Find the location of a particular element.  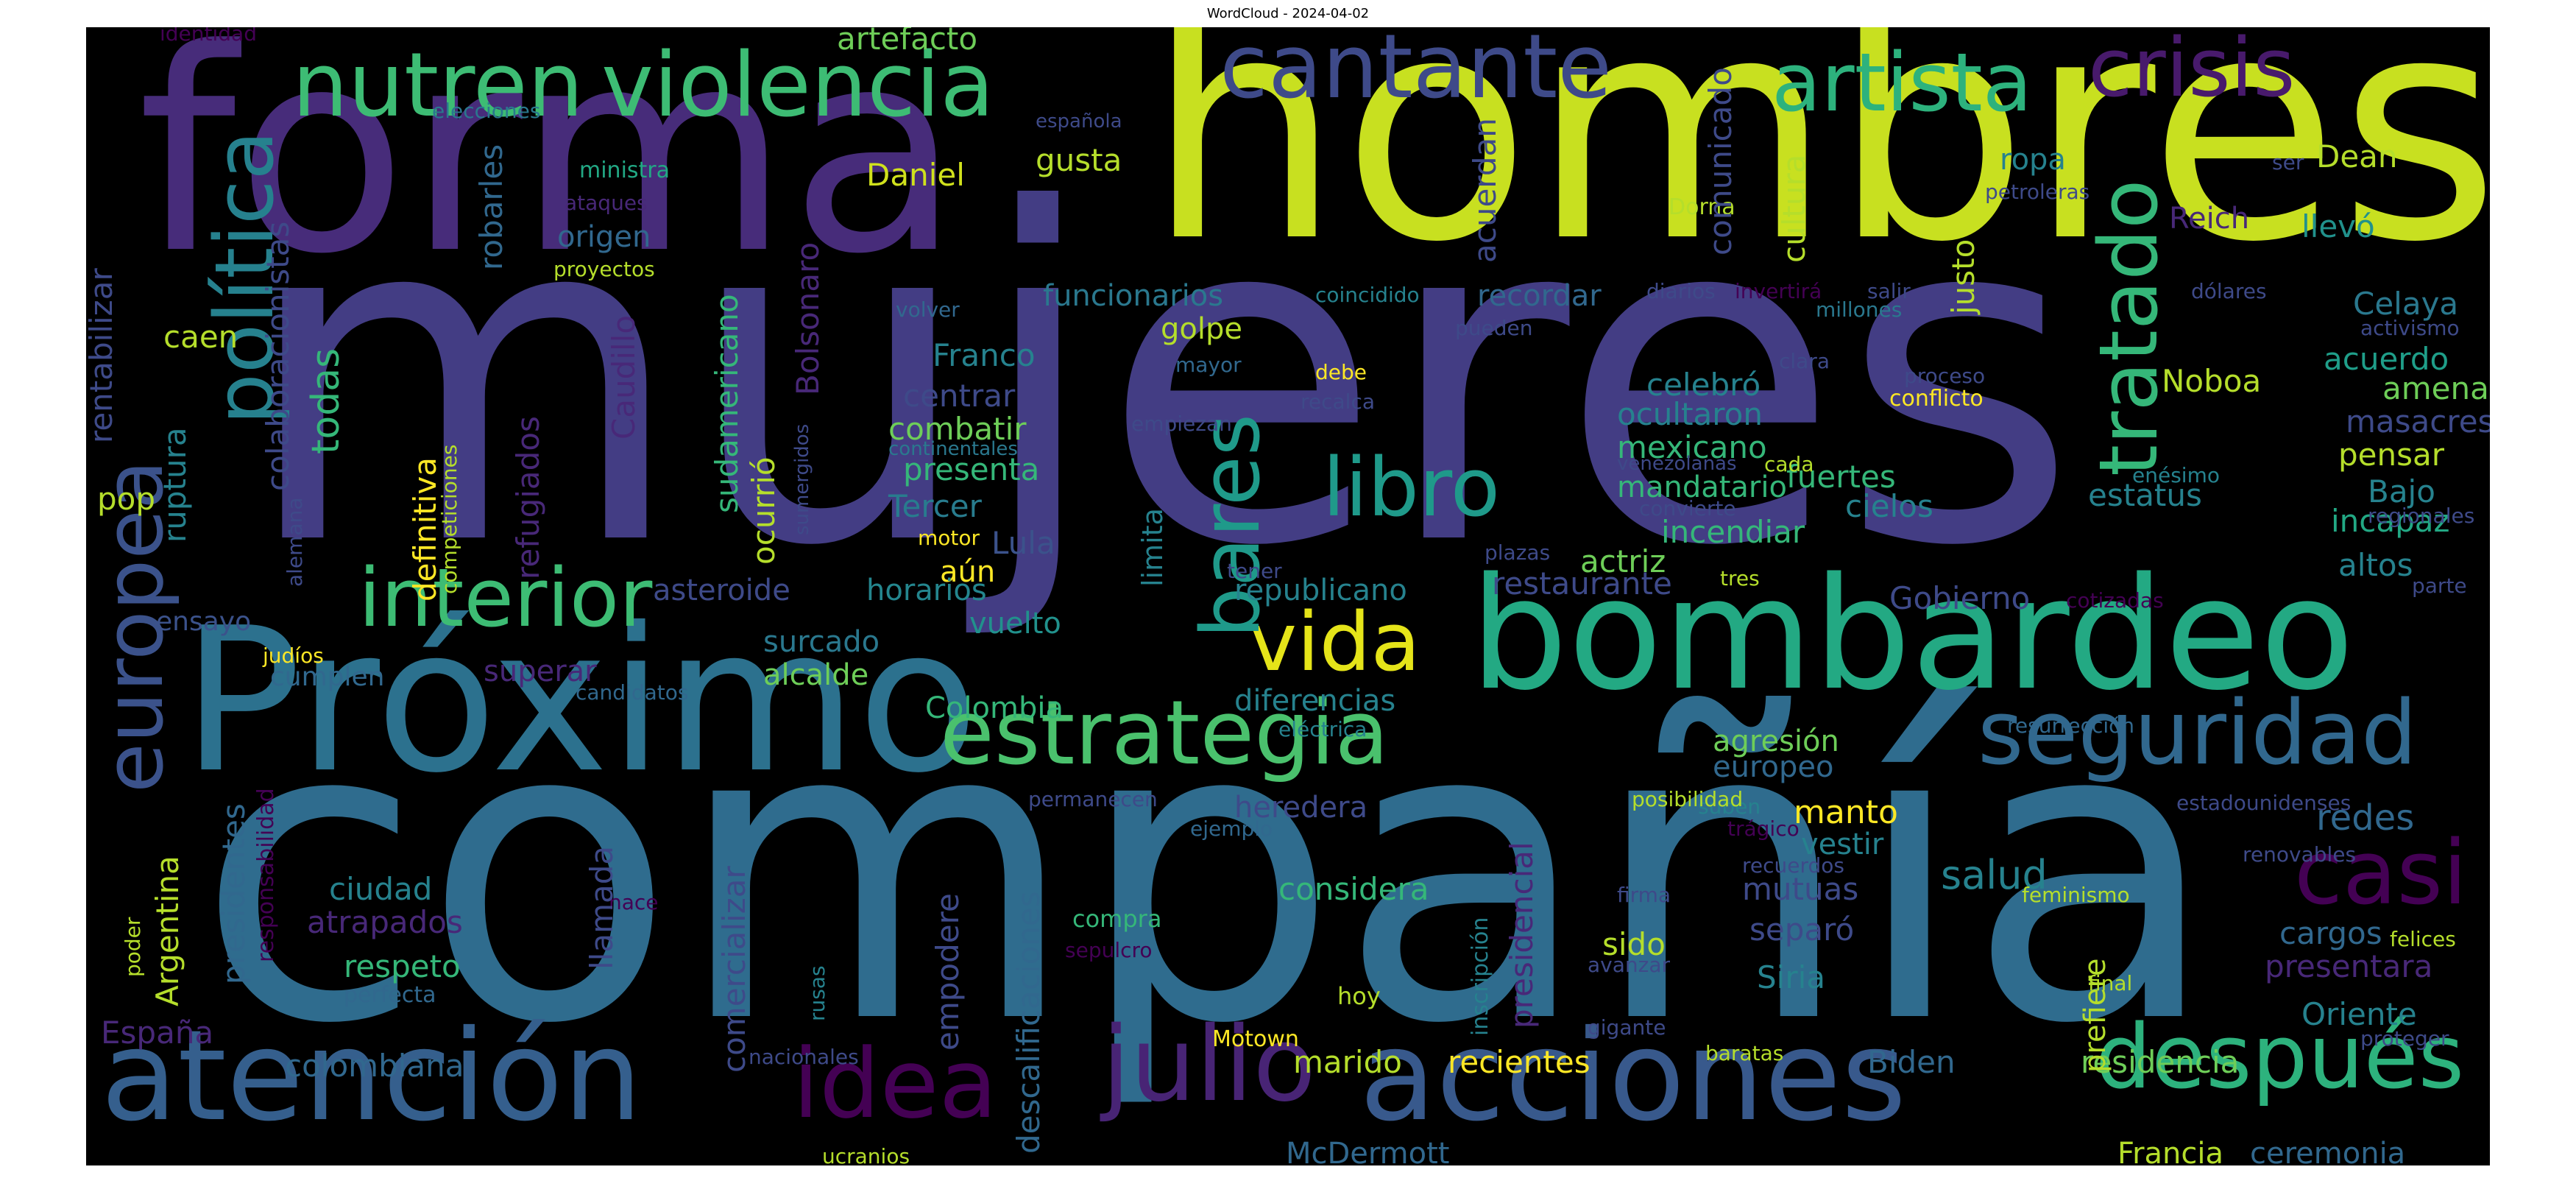

word-sepulcro: sepulcro is located at coordinates (1109, 950).